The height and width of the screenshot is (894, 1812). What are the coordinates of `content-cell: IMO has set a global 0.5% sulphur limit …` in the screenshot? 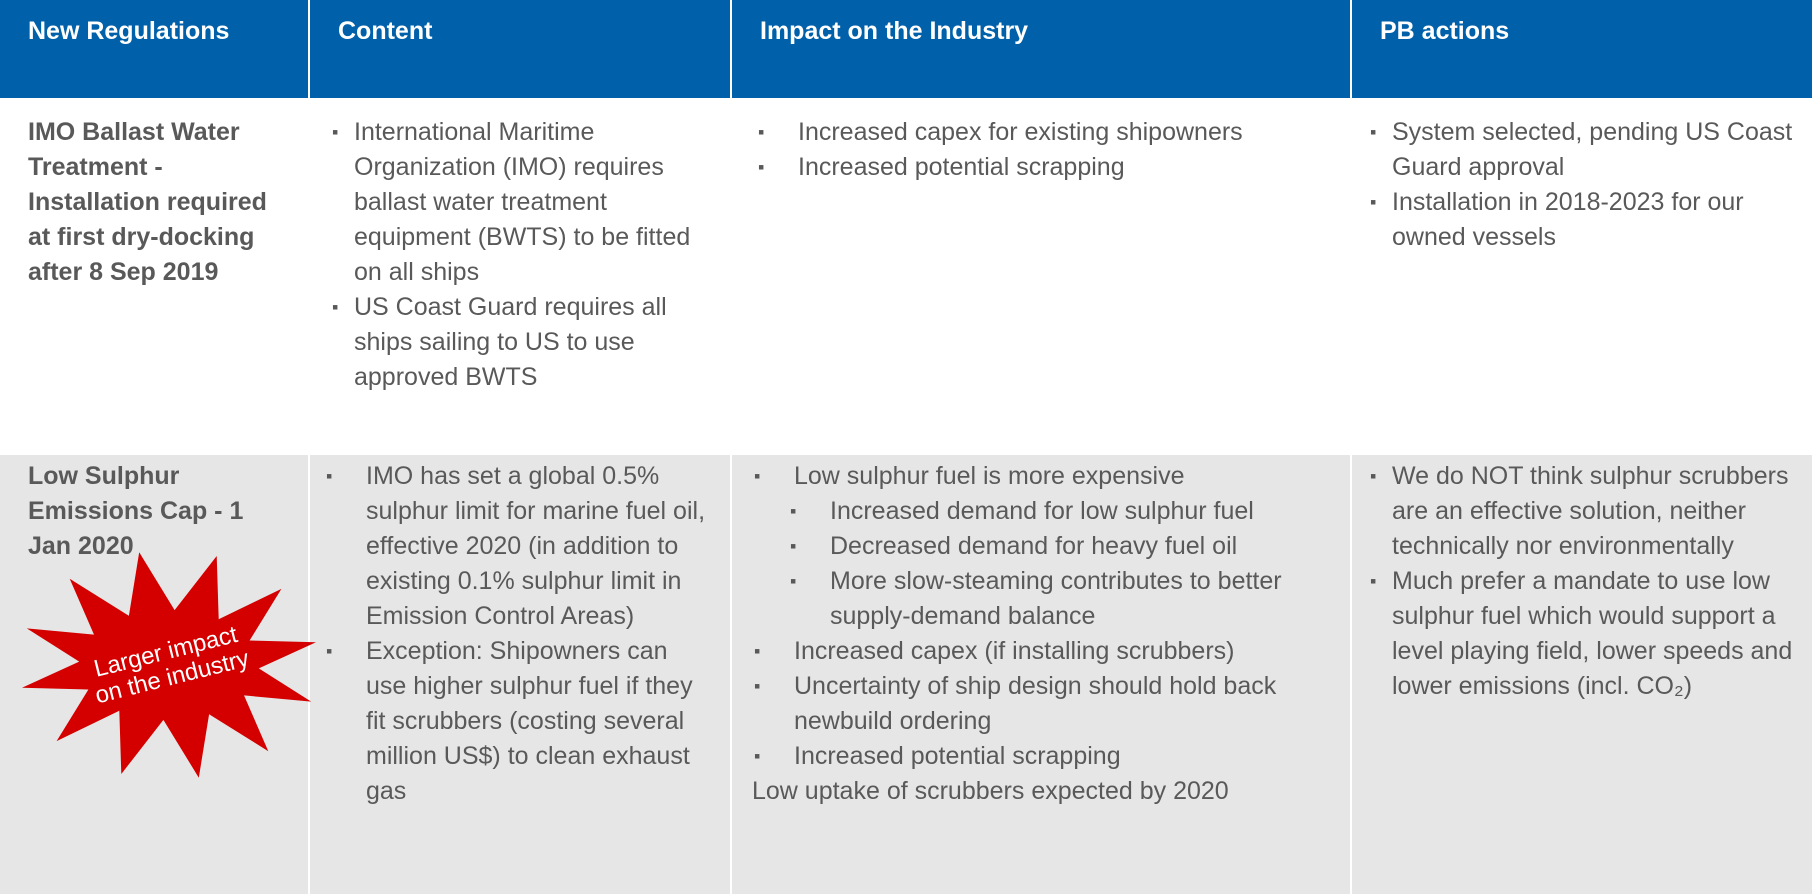 It's located at (520, 674).